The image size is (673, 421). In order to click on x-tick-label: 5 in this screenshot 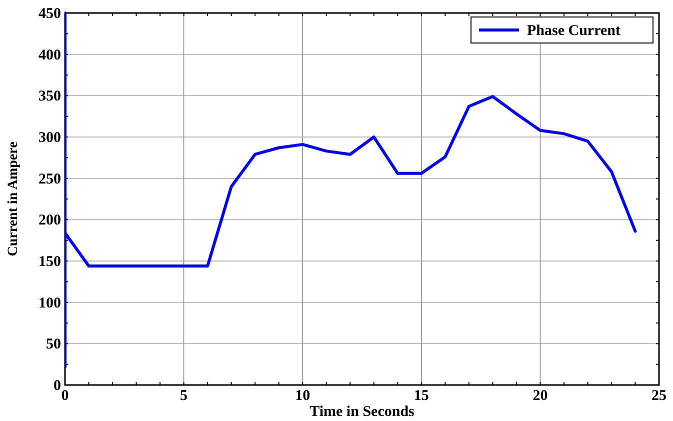, I will do `click(184, 396)`.